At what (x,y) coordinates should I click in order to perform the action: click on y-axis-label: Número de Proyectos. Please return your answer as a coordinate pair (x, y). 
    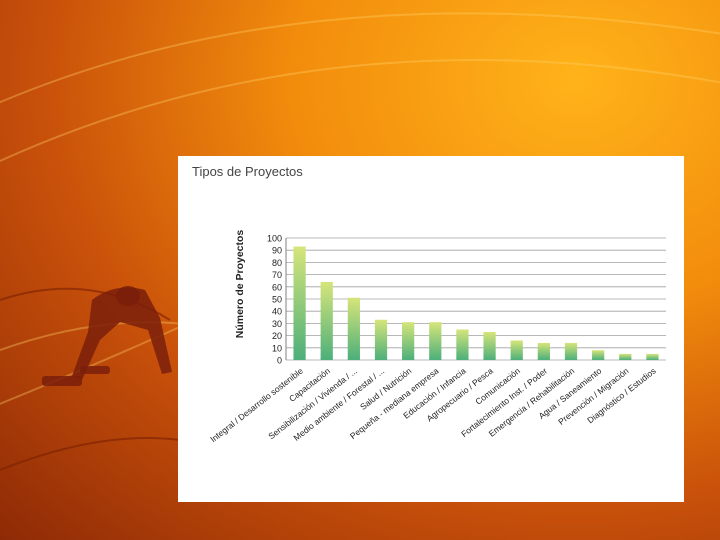
    Looking at the image, I should click on (240, 284).